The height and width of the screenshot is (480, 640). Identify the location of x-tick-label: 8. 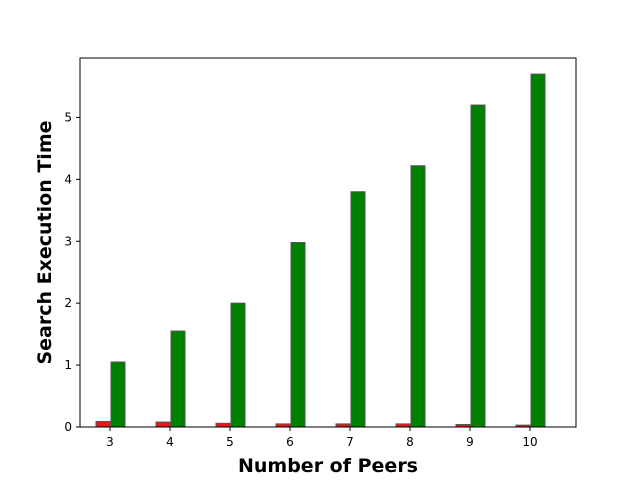
(410, 442).